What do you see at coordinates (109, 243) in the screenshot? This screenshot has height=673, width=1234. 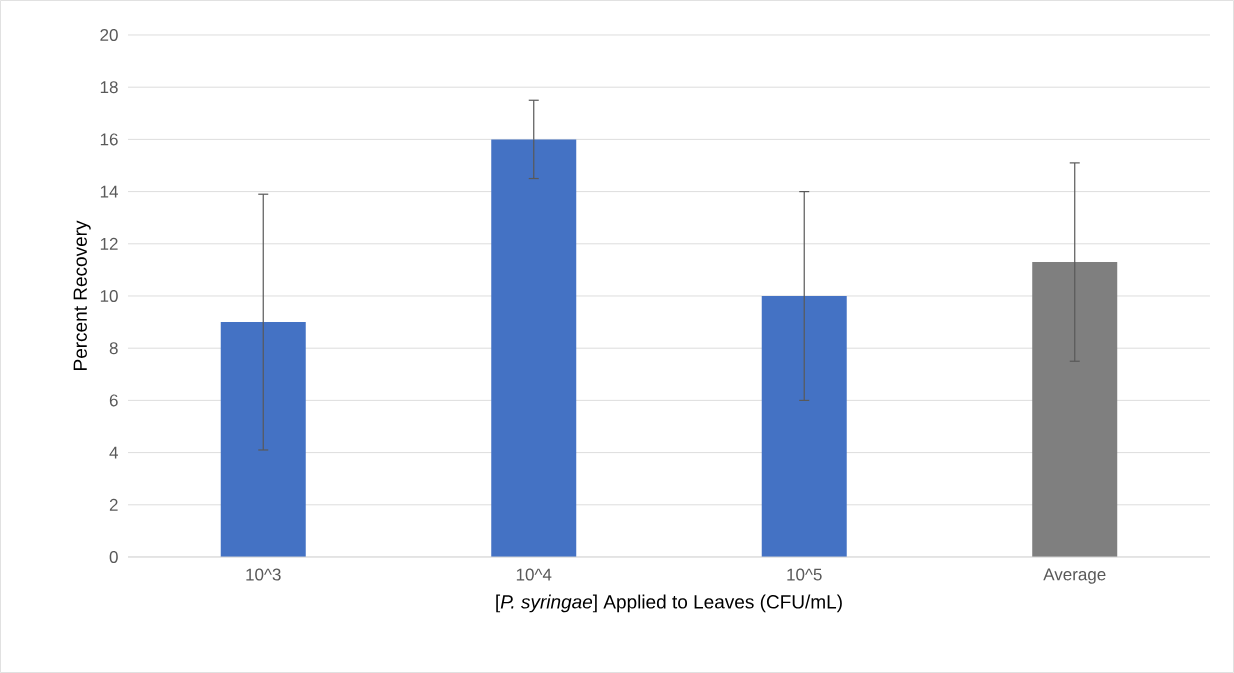 I see `y-tick-label: 12` at bounding box center [109, 243].